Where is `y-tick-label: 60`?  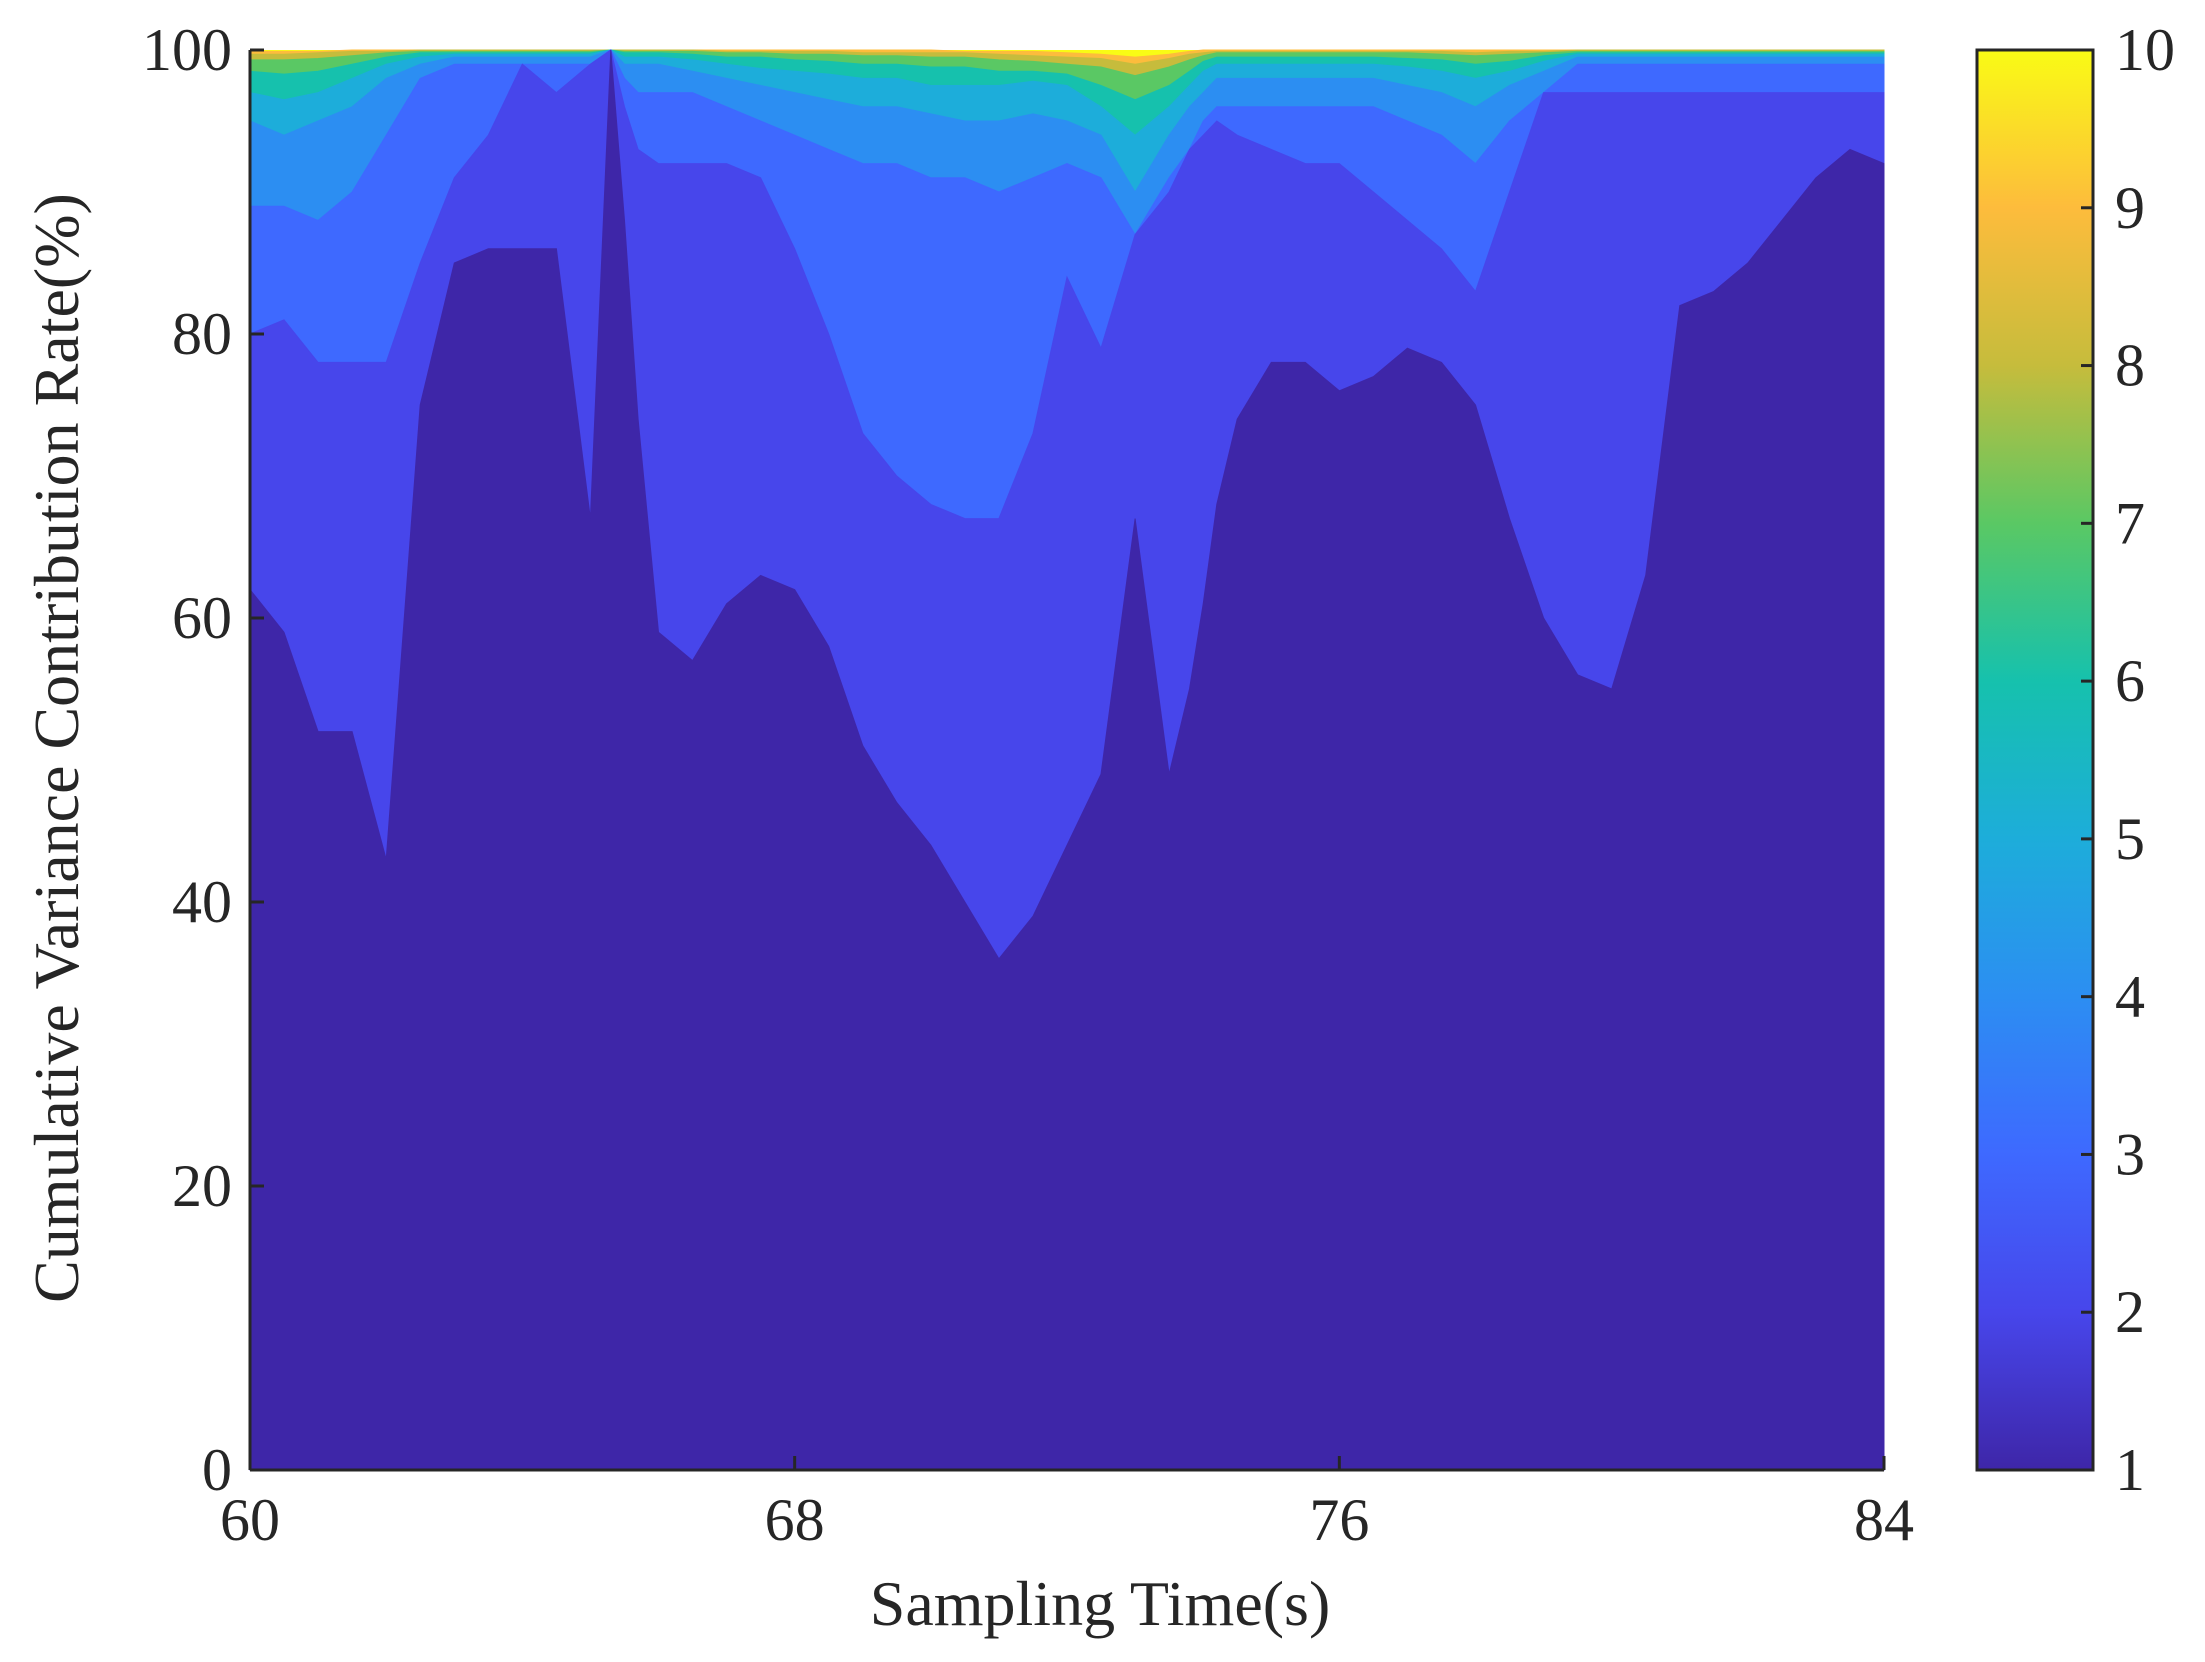 y-tick-label: 60 is located at coordinates (202, 618).